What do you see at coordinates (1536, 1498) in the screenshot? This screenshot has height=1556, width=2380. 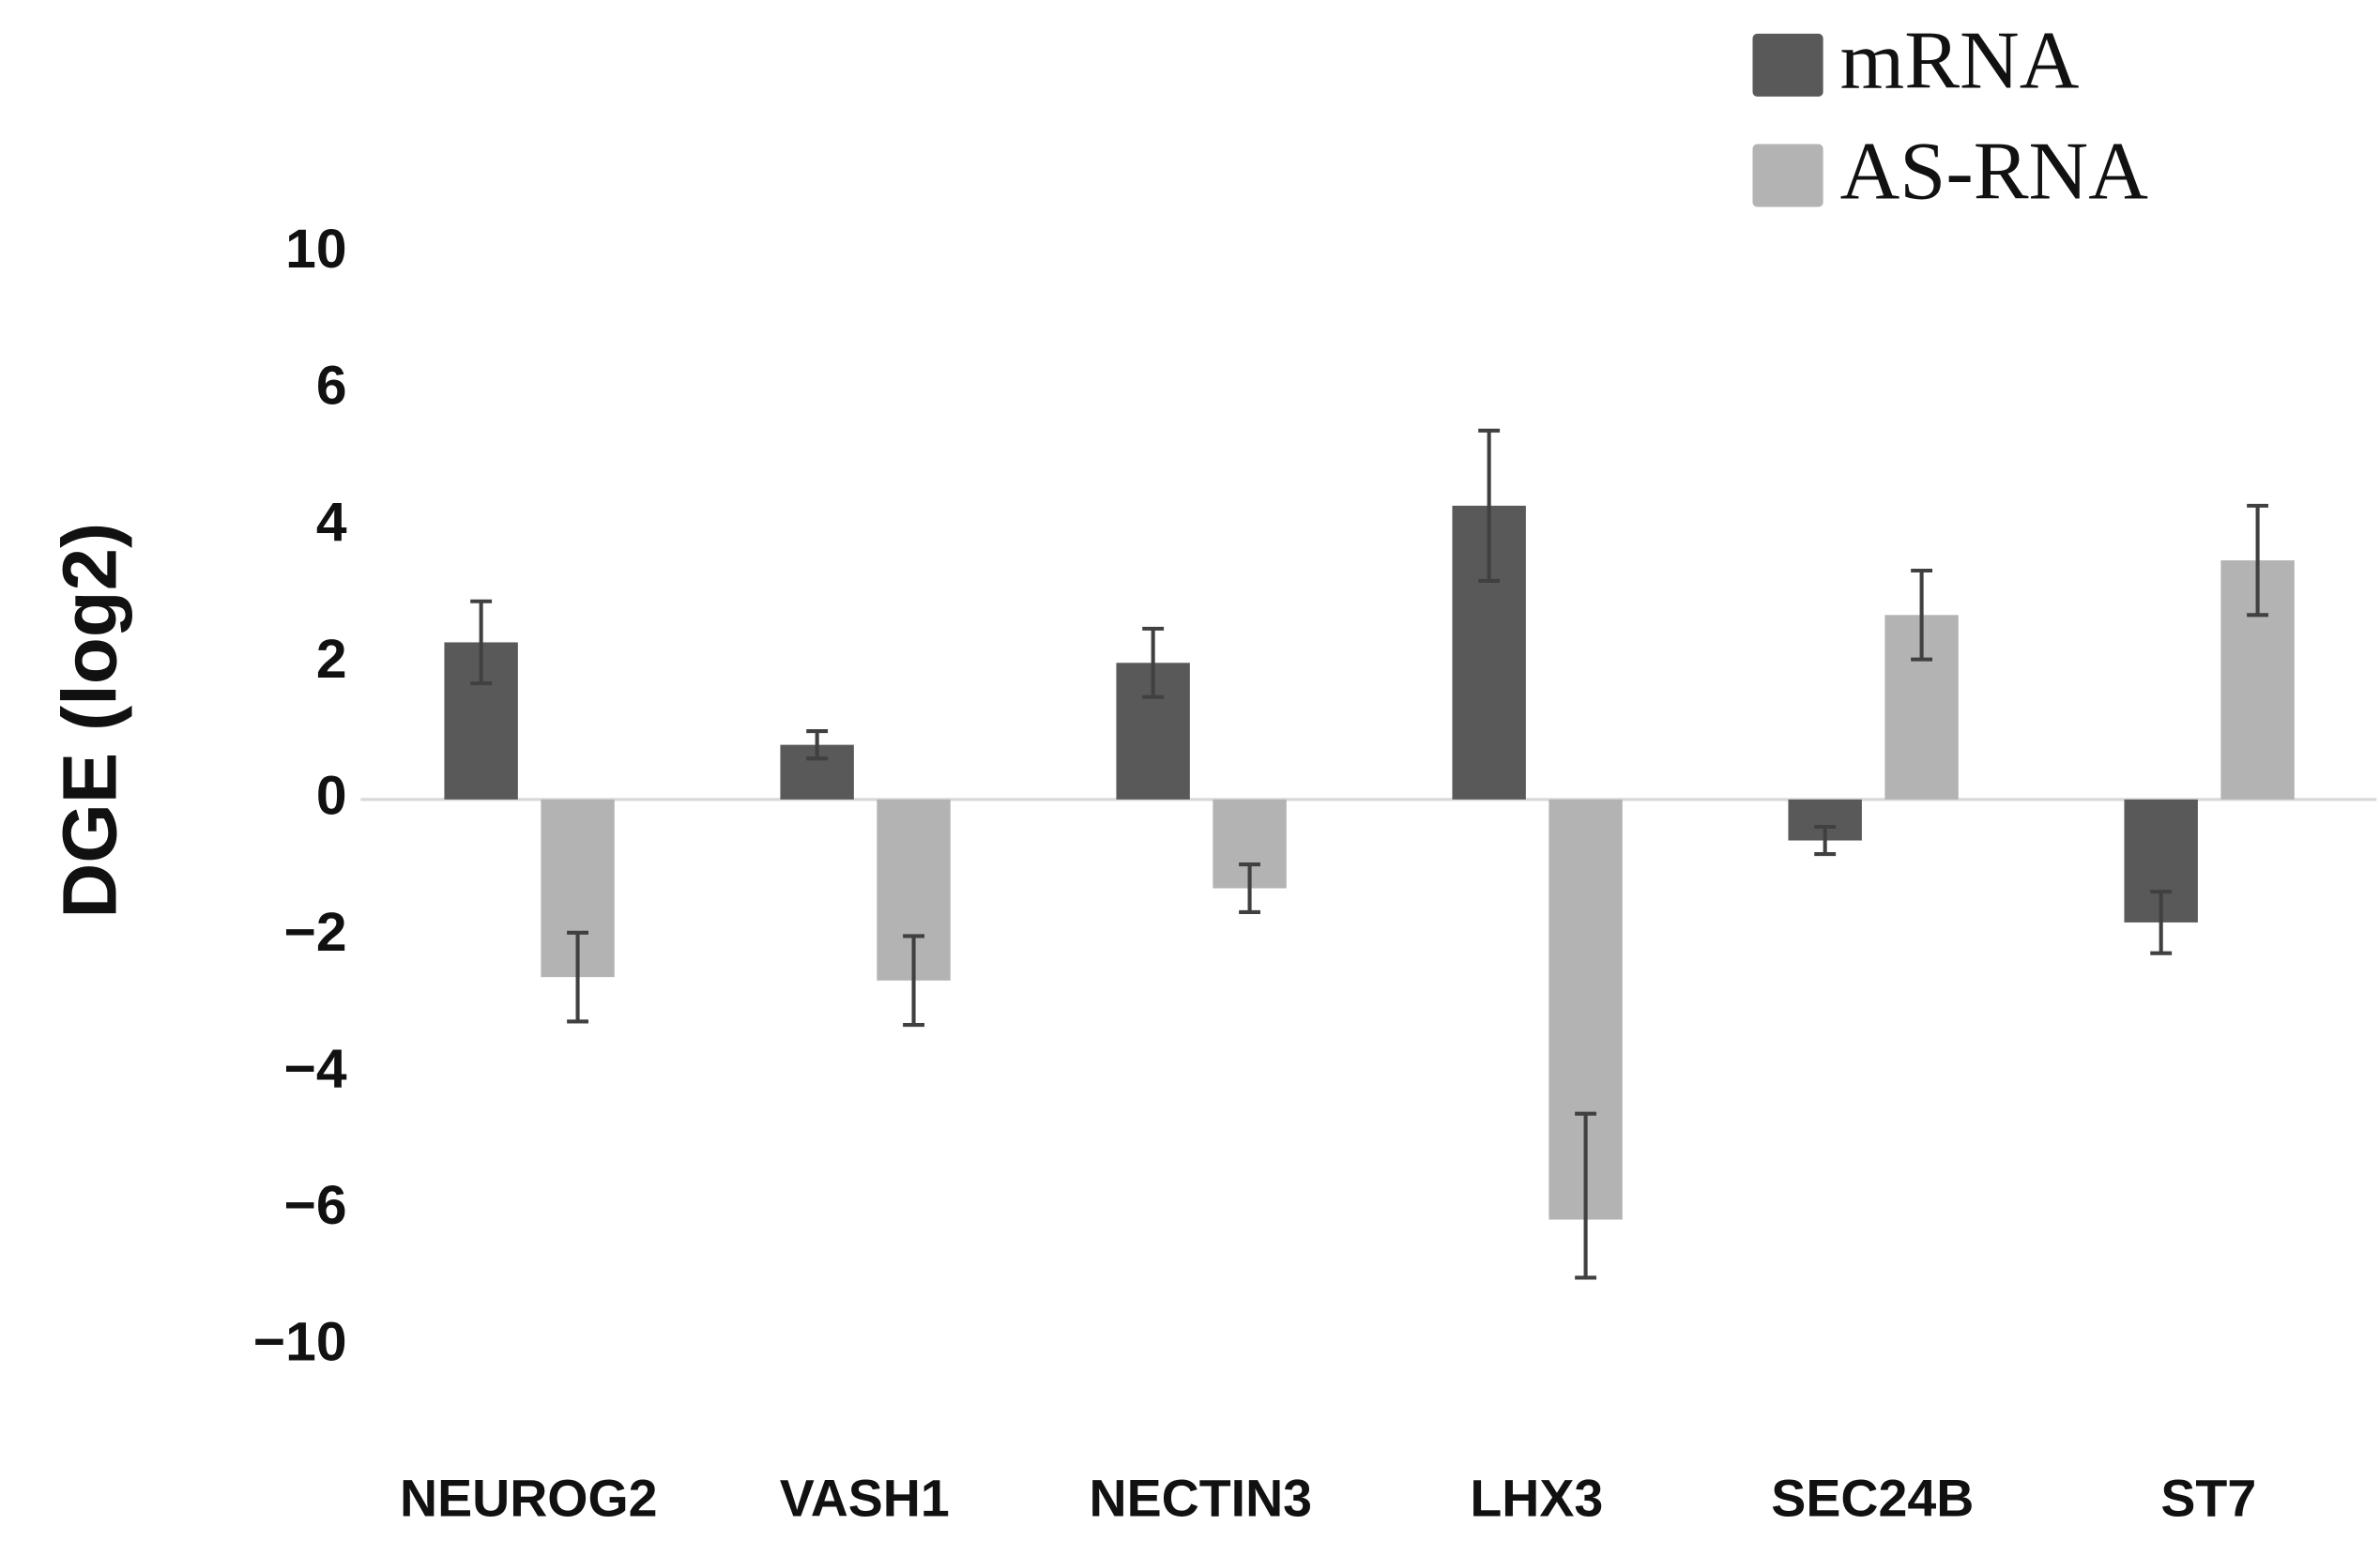 I see `x-tick-label: LHX3` at bounding box center [1536, 1498].